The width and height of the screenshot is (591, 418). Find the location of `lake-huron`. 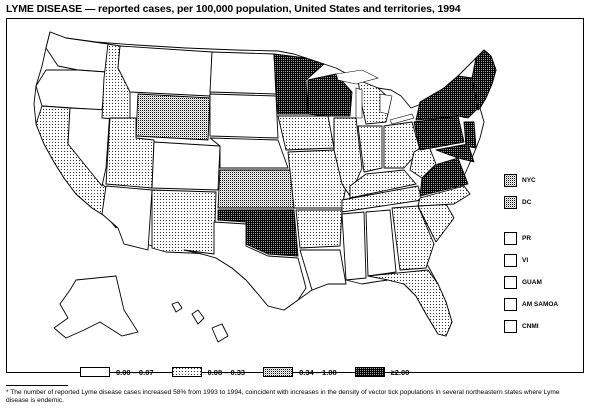

lake-huron is located at coordinates (386, 104).